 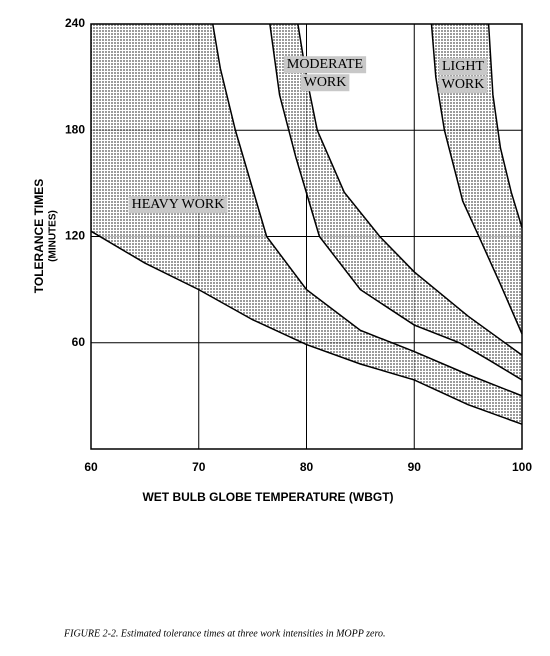 I want to click on band-label: MODERATE, so click(x=325, y=64).